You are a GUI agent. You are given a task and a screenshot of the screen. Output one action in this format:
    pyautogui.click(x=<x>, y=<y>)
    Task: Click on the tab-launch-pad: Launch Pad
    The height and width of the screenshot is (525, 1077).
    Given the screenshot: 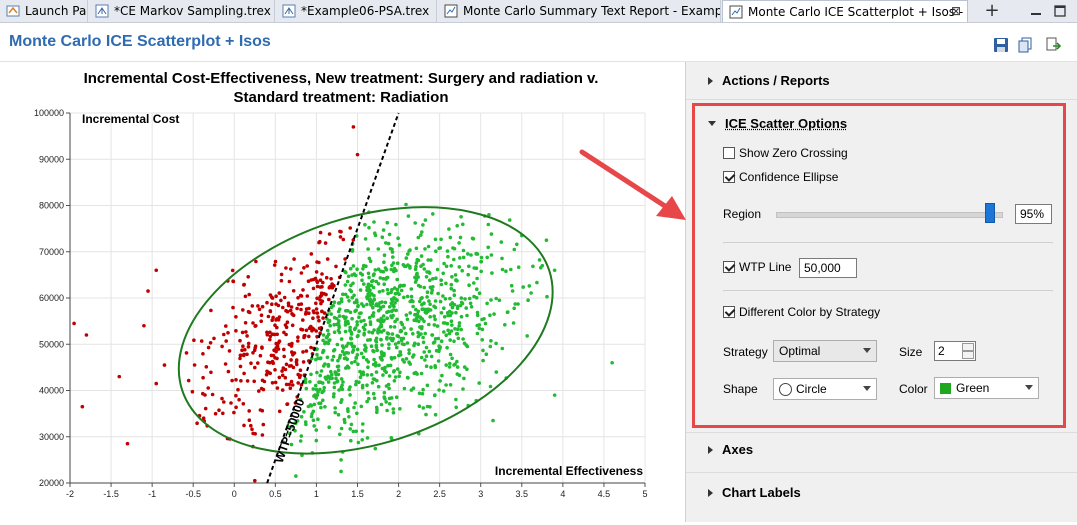 What is the action you would take?
    pyautogui.click(x=44, y=11)
    